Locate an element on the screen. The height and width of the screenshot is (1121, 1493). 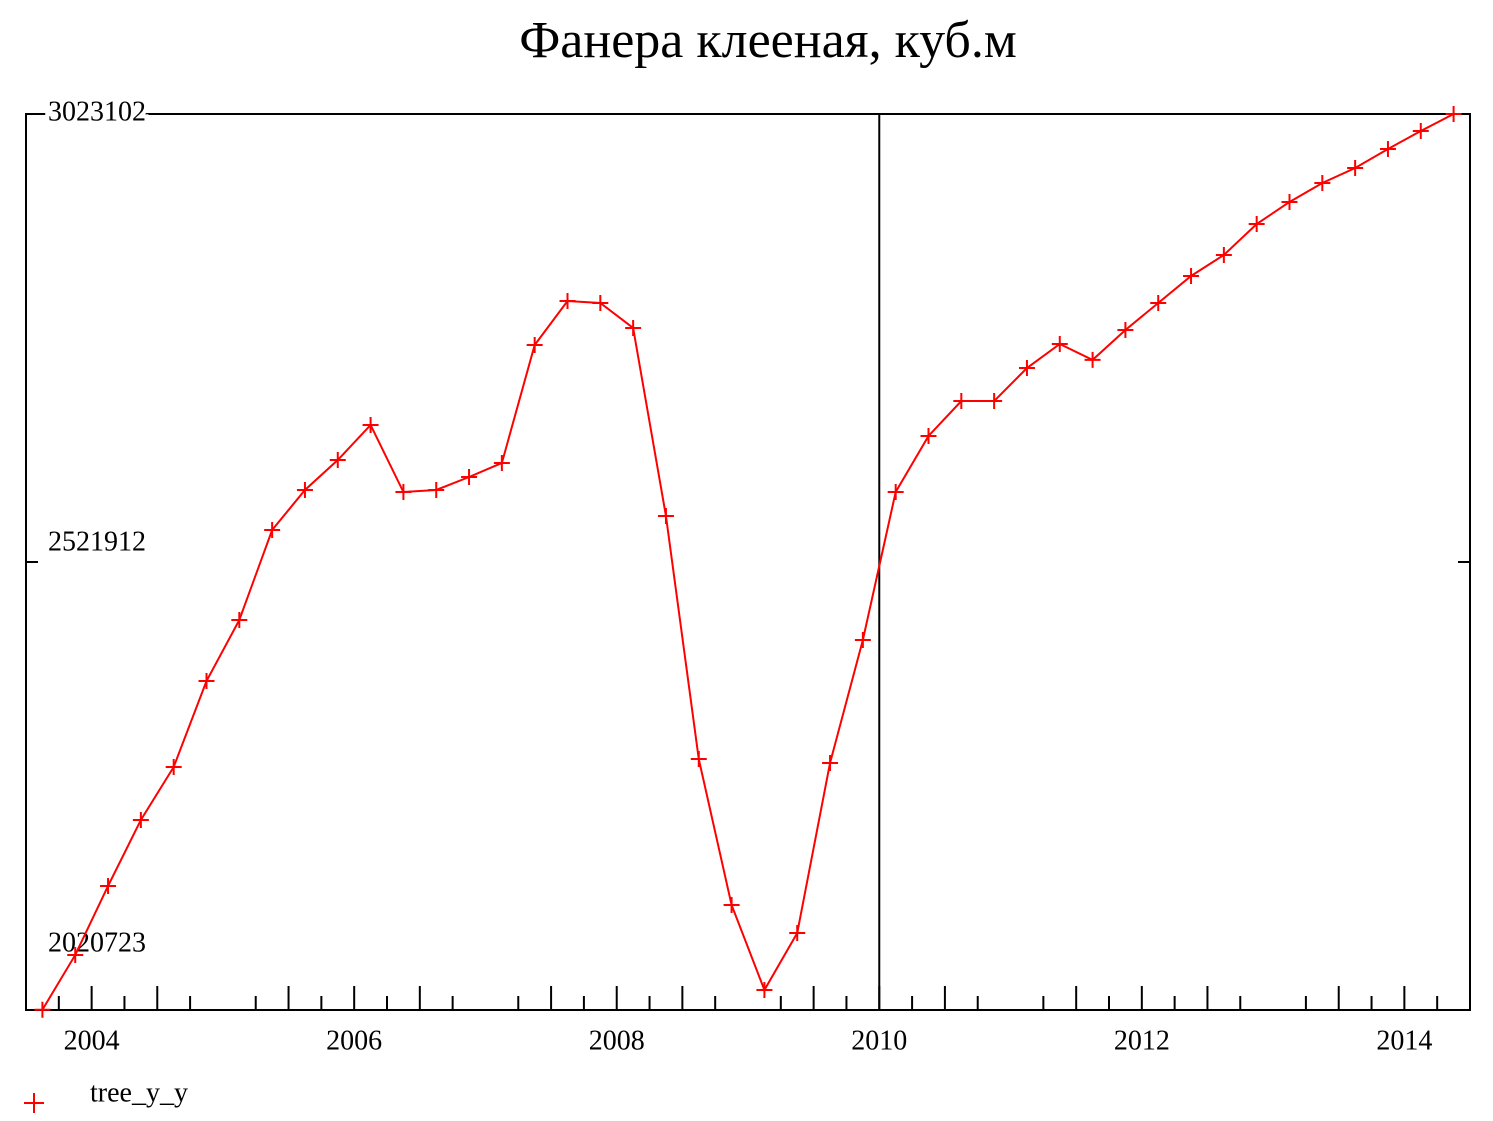
chart-title: Фанера клееная, куб.м is located at coordinates (768, 40).